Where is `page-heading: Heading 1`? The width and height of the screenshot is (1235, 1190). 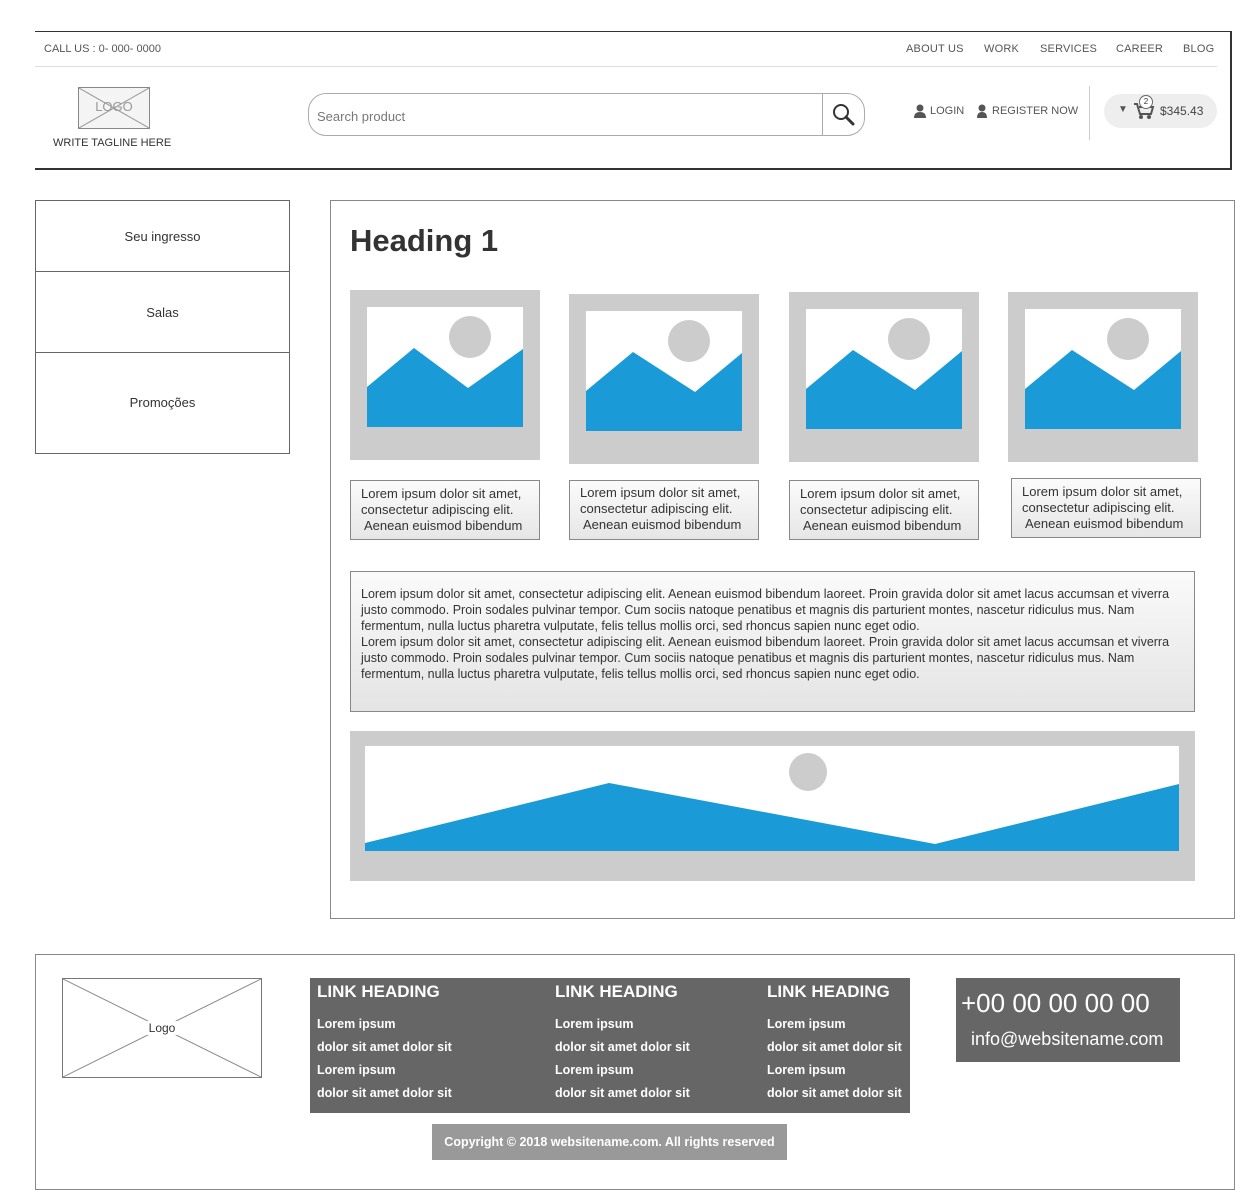 page-heading: Heading 1 is located at coordinates (424, 240).